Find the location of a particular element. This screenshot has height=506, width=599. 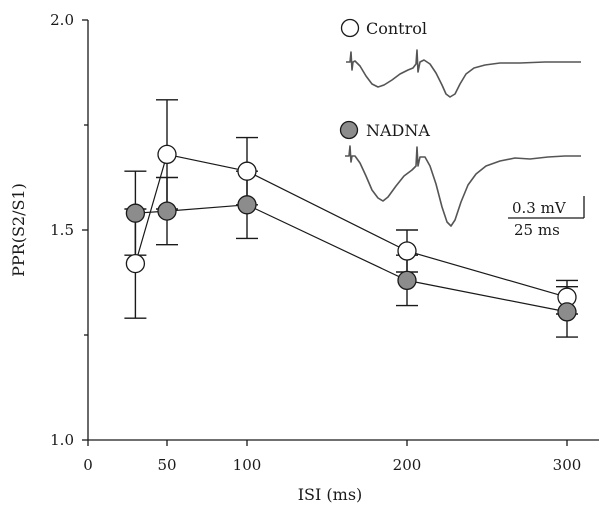

scale-bar-voltage-label: 0.3 mV is located at coordinates (539, 208).